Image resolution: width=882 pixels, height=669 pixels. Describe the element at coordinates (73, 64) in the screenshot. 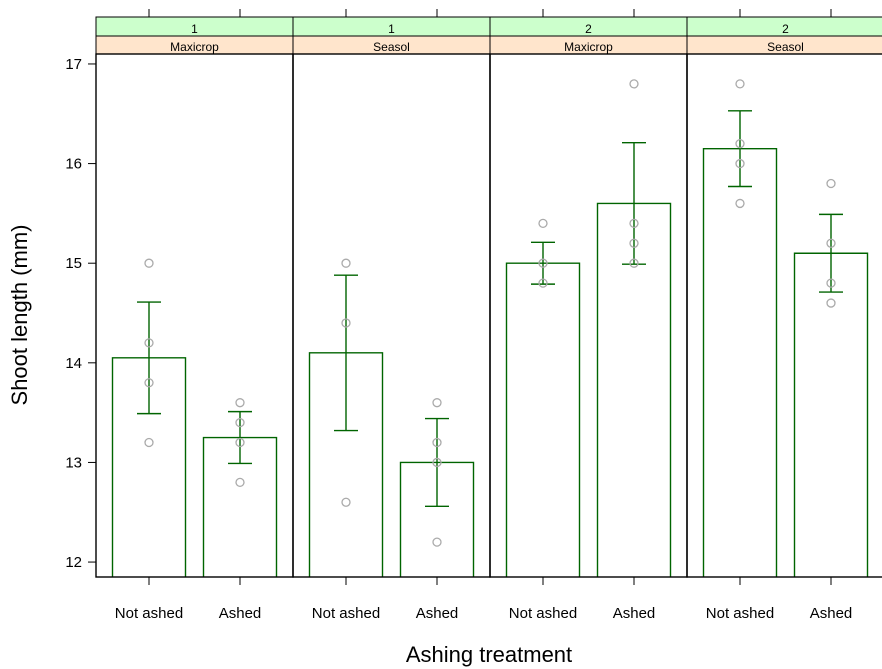

I see `y-tick-label: 17` at that location.